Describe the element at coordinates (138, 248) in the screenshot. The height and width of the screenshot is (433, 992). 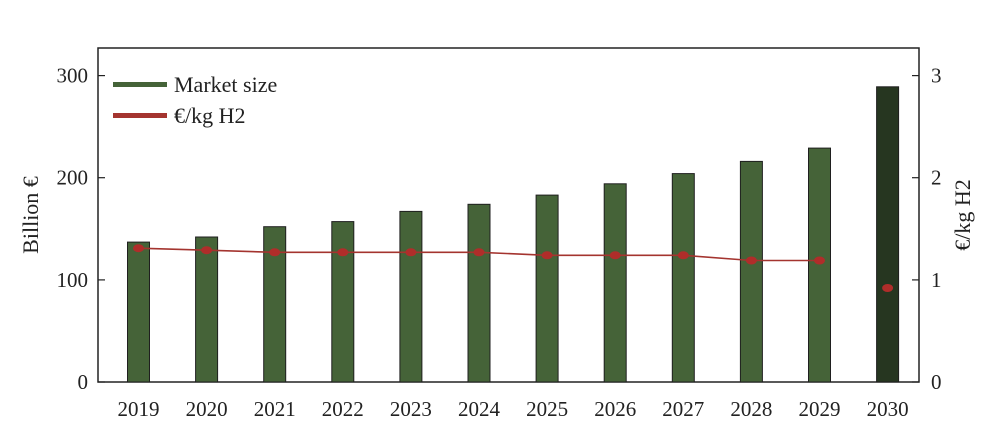
I see `price-point-2019` at that location.